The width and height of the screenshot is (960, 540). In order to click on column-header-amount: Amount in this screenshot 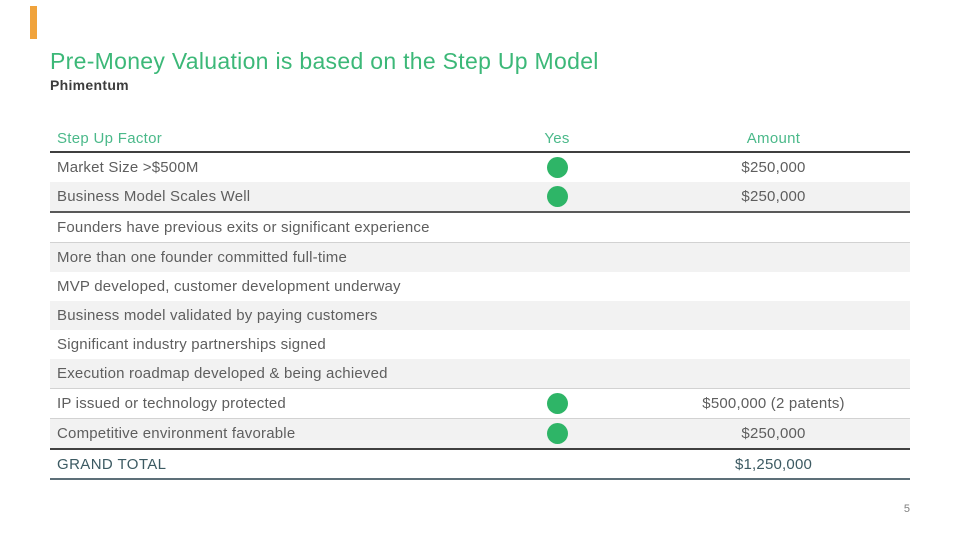, I will do `click(773, 138)`.